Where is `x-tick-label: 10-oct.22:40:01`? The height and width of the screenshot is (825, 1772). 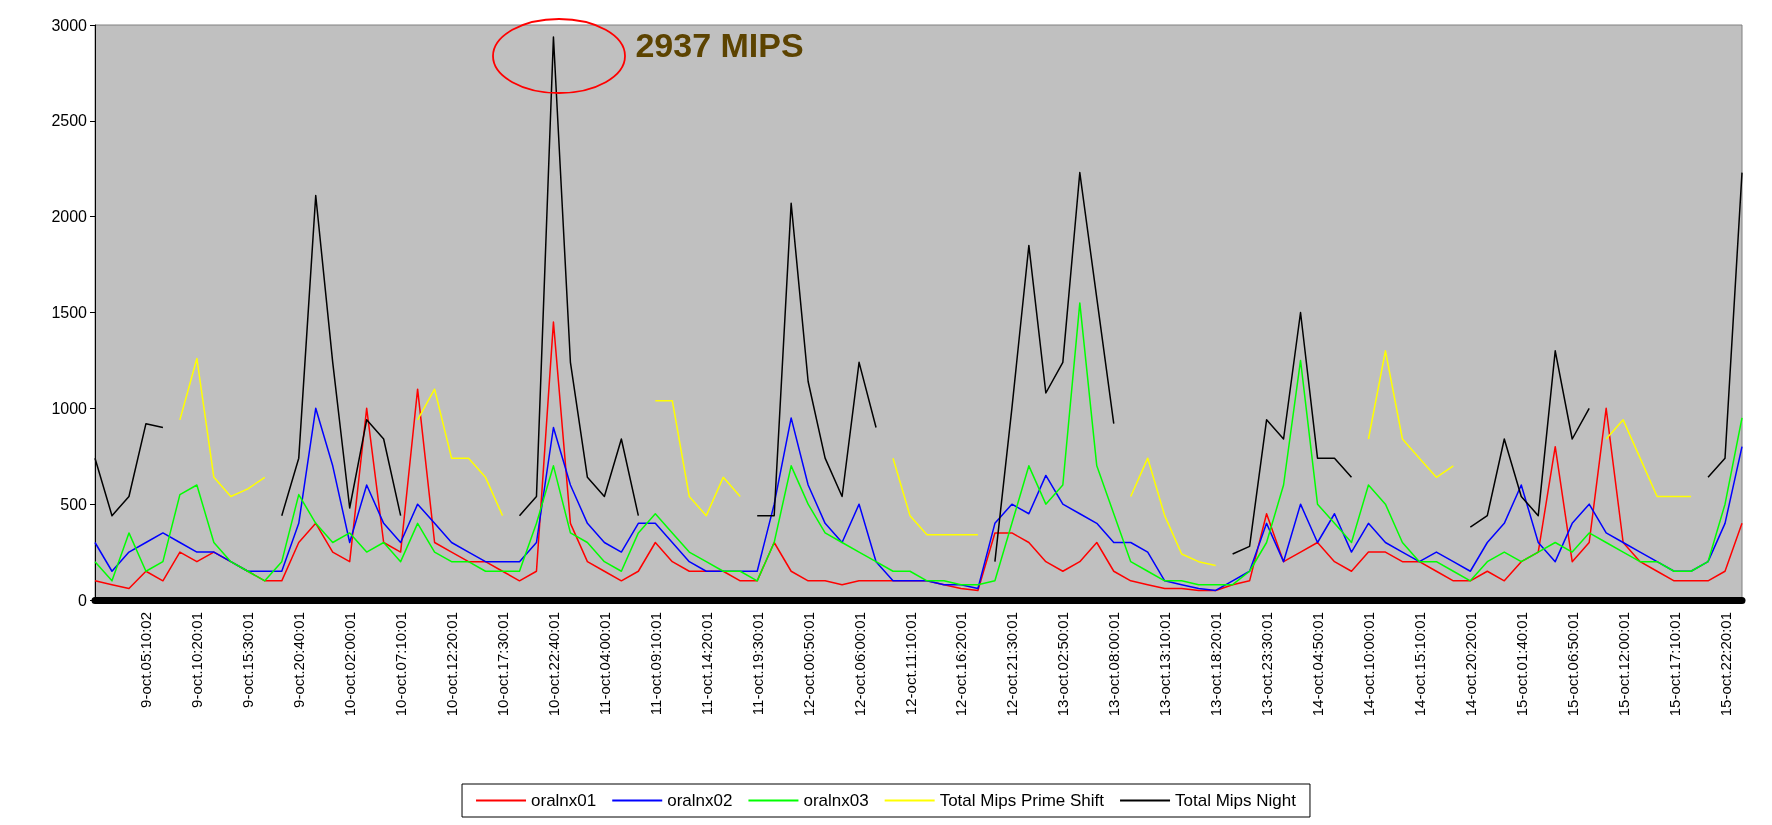
x-tick-label: 10-oct.22:40:01 is located at coordinates (553, 664).